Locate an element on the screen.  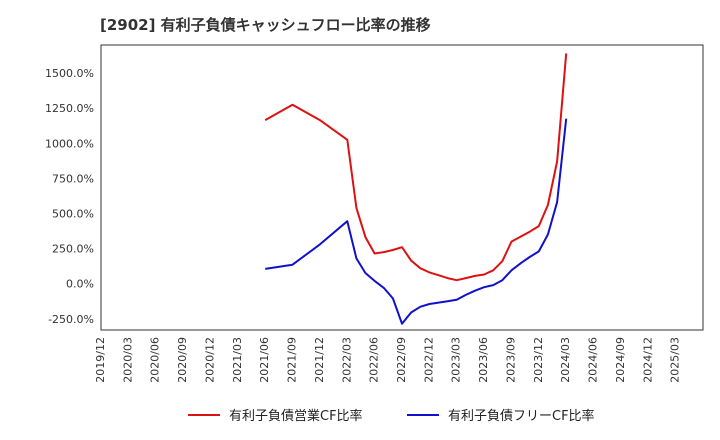
y-tick-label: 1000.0% is located at coordinates (69, 143).